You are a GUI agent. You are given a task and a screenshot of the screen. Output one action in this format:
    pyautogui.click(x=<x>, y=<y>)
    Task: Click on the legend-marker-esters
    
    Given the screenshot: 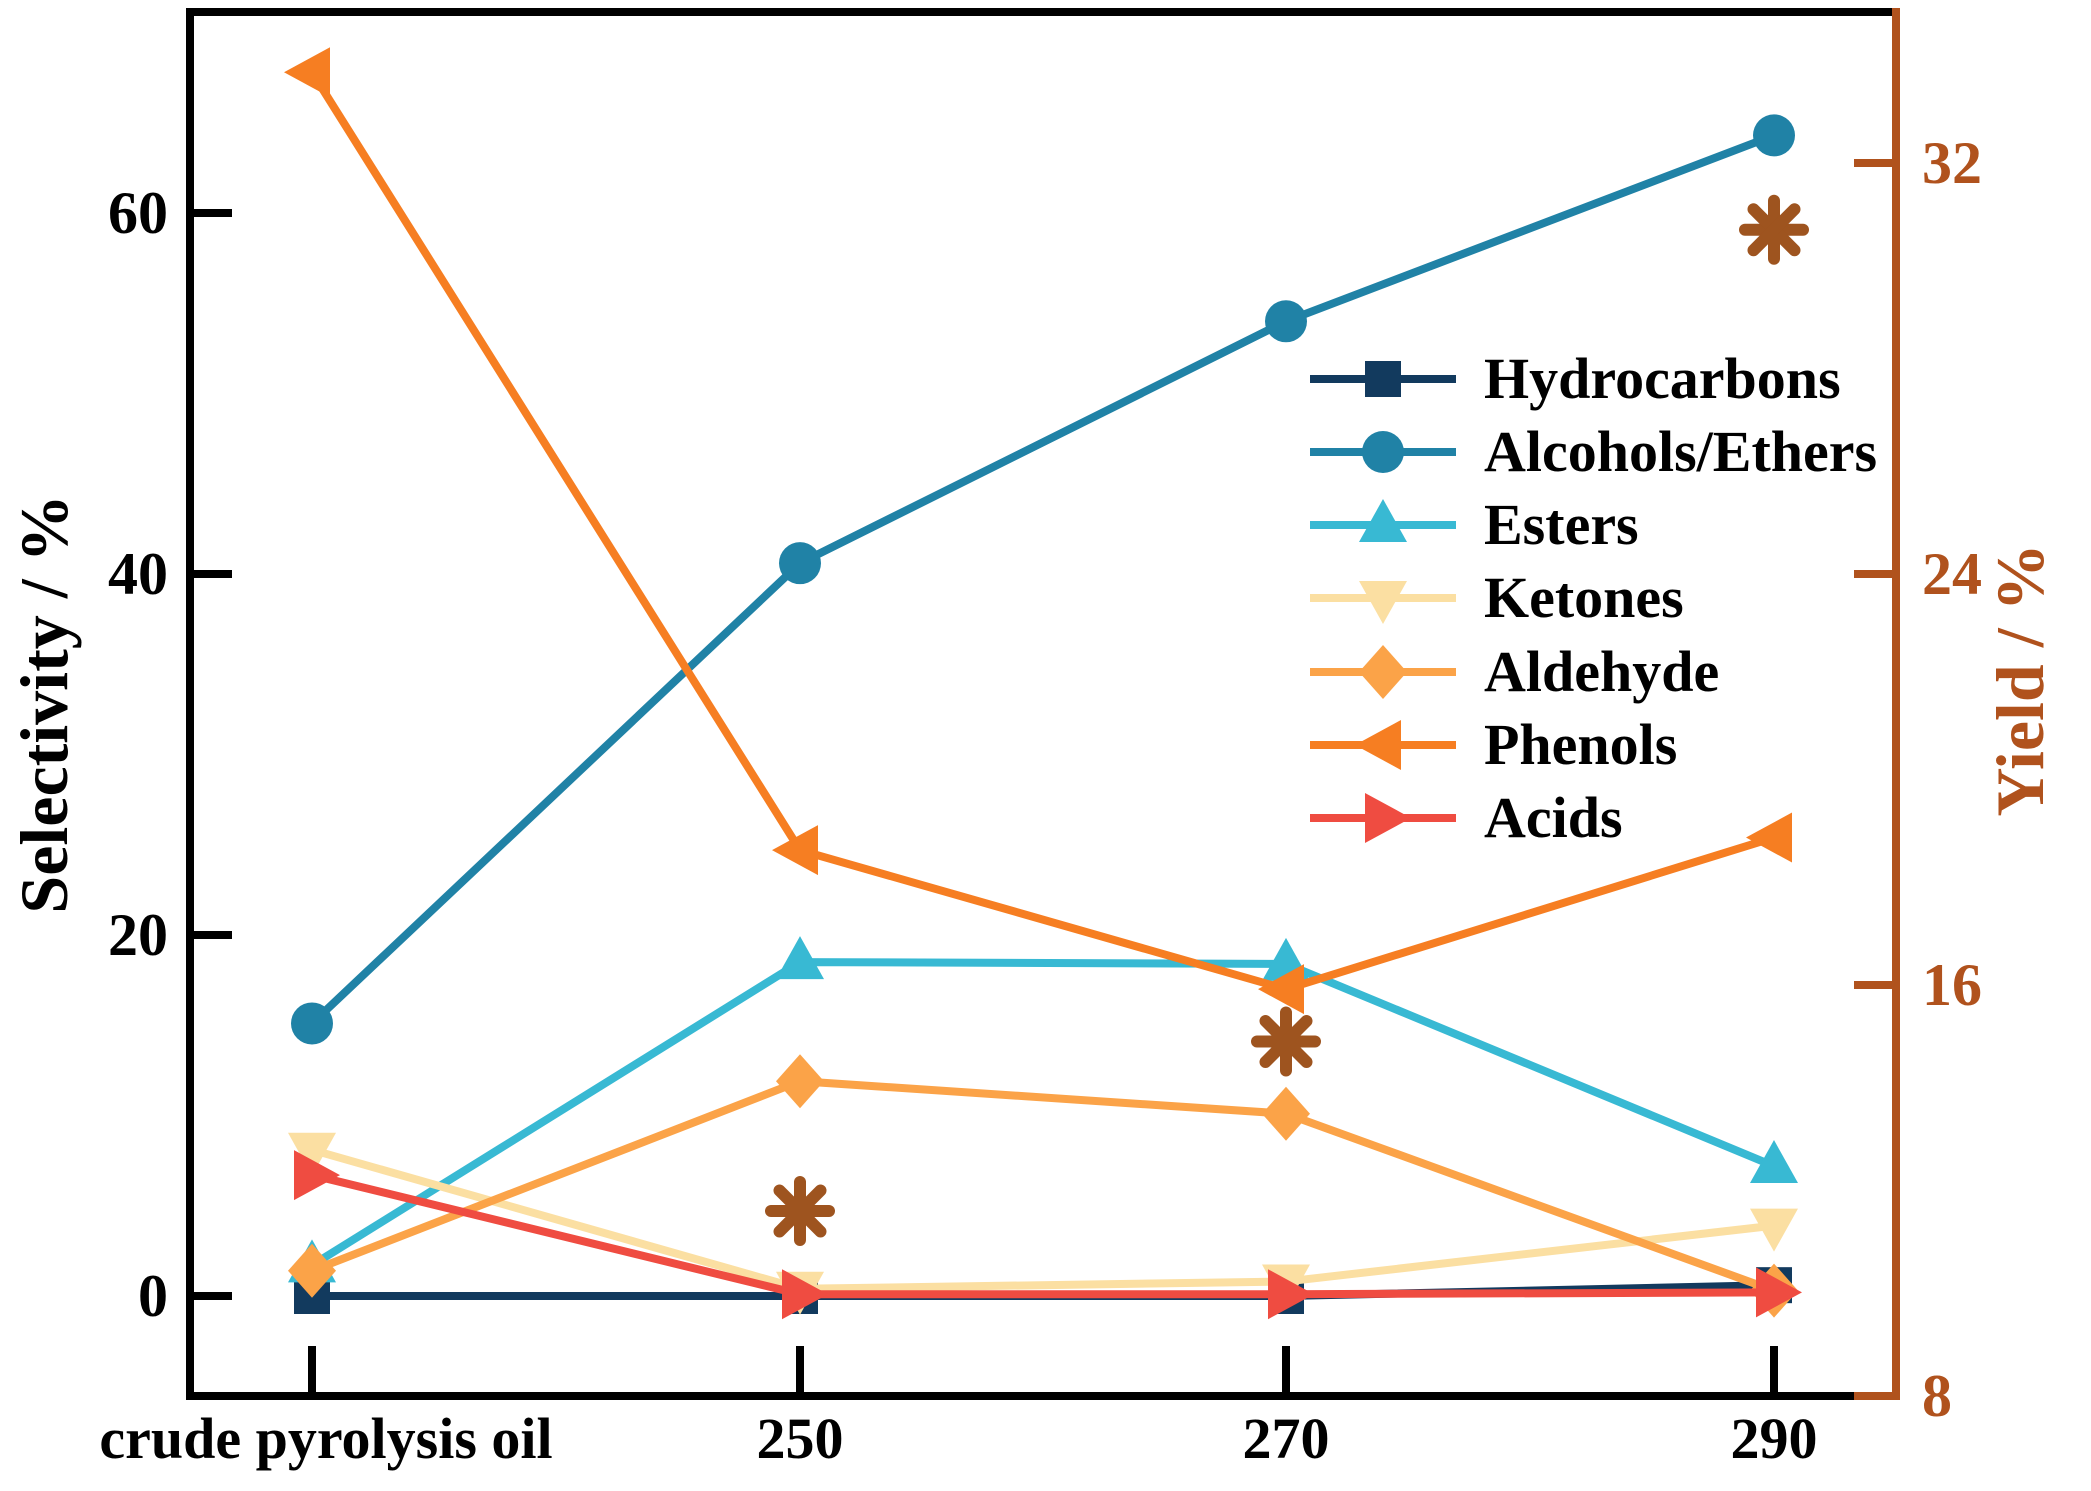 What is the action you would take?
    pyautogui.click(x=1383, y=520)
    